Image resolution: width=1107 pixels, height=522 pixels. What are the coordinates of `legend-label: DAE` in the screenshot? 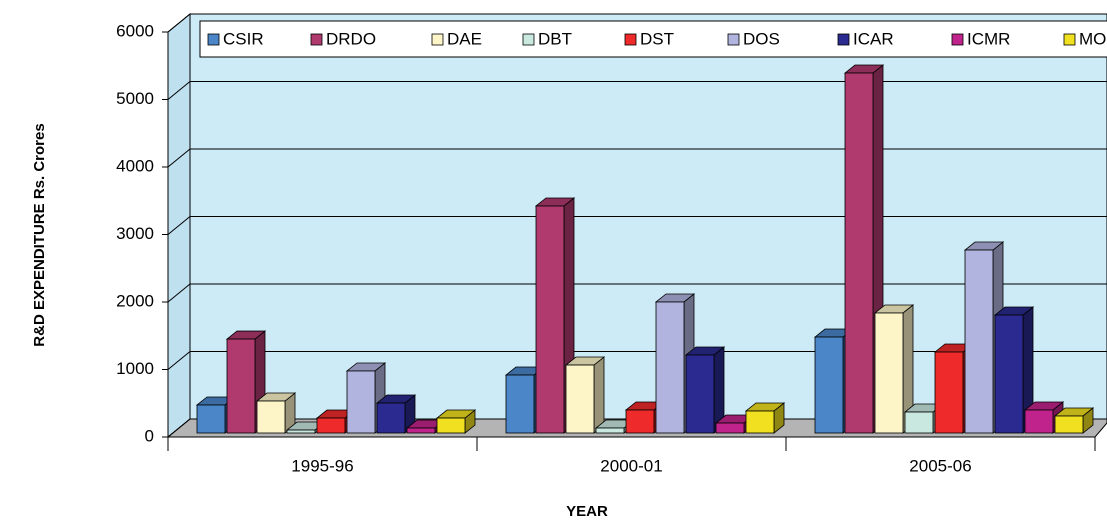 It's located at (464, 38).